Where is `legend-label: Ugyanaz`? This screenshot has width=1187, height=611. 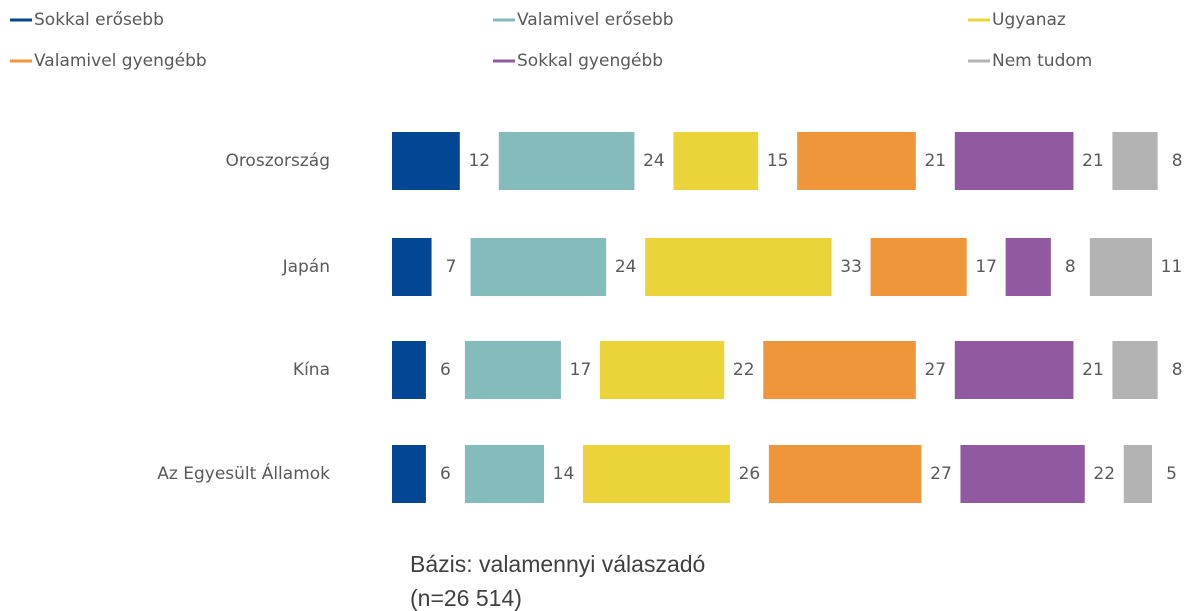
legend-label: Ugyanaz is located at coordinates (1029, 20).